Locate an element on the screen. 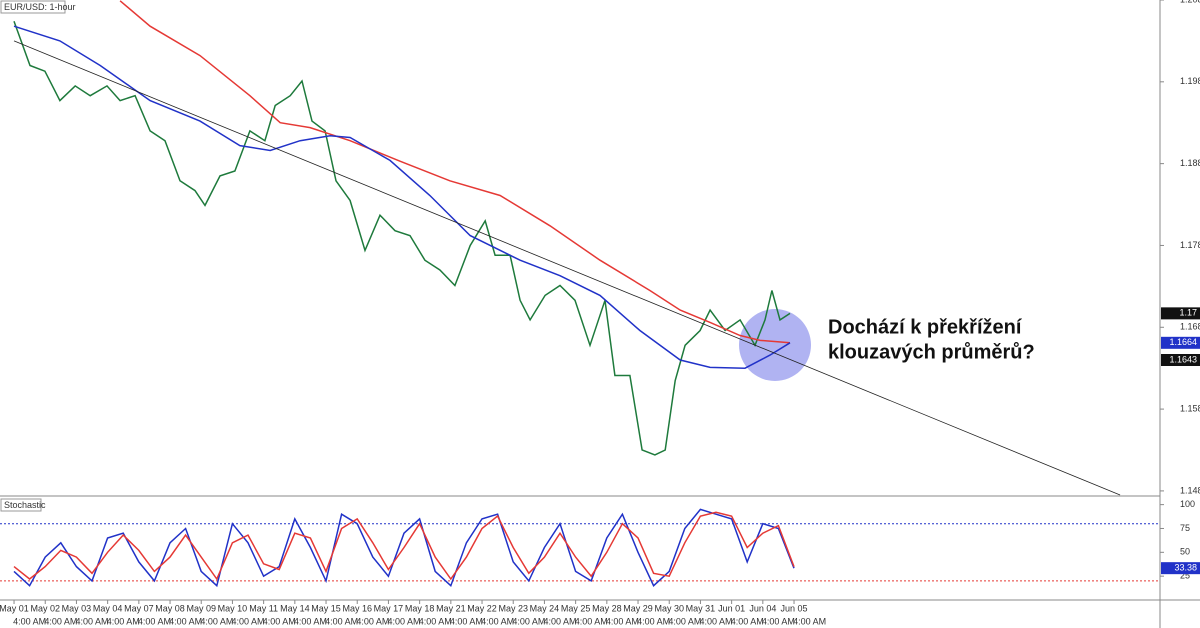  y-tick-label: 1.1683 is located at coordinates (1190, 327).